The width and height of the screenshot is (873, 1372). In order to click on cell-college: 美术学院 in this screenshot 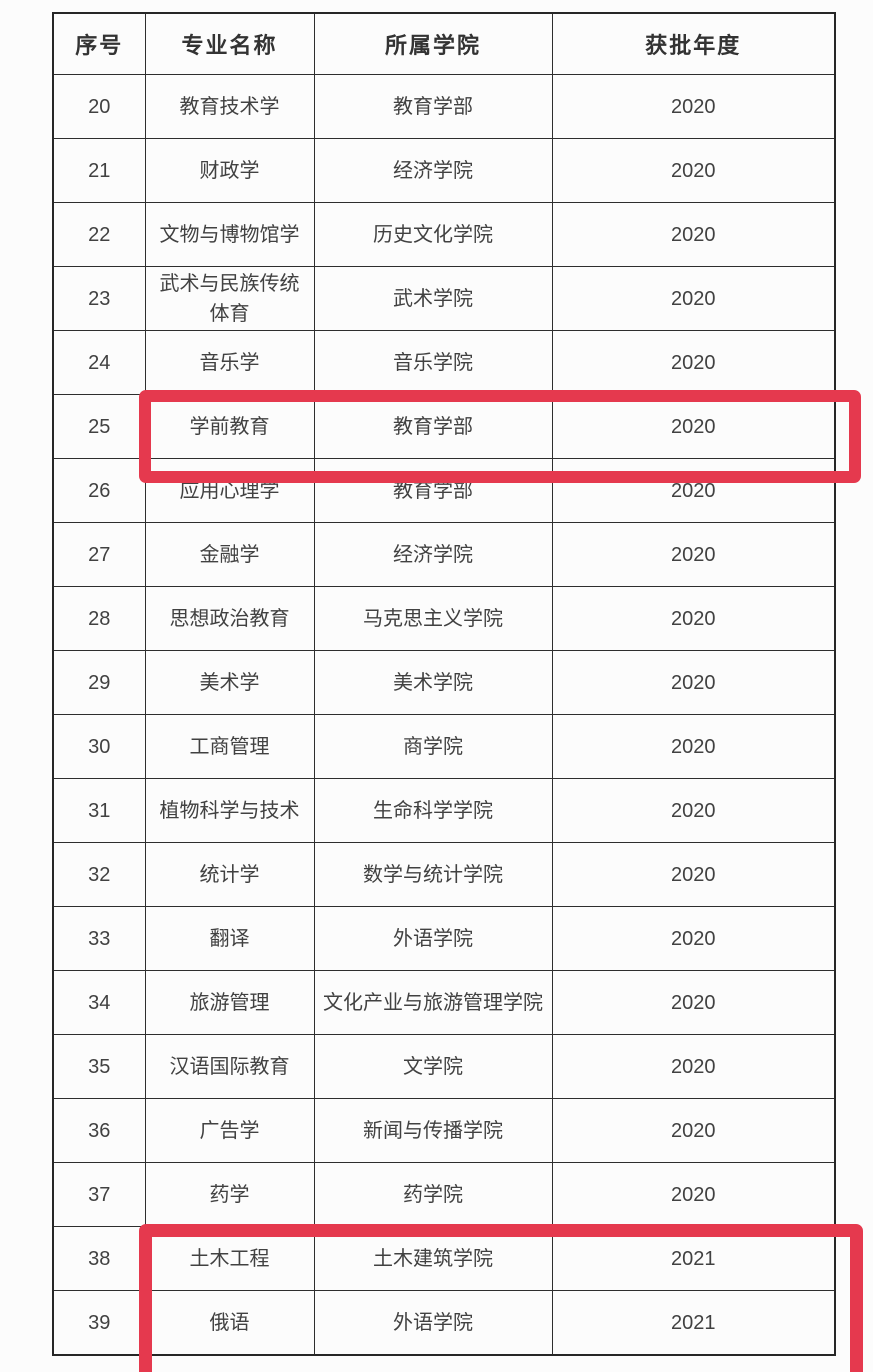, I will do `click(433, 682)`.